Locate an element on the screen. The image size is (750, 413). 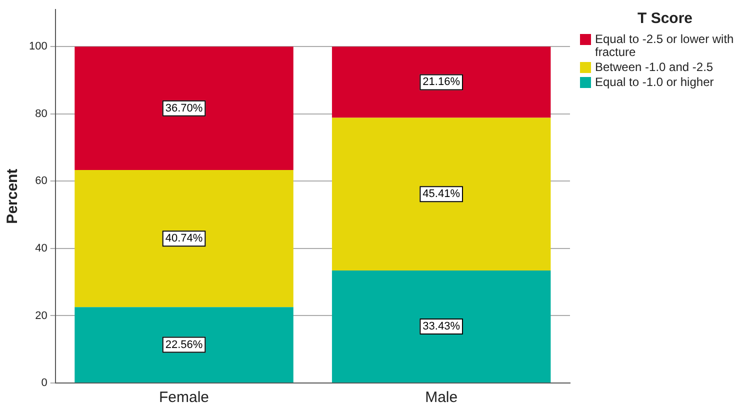
y-tick-label: 100 is located at coordinates (38, 46).